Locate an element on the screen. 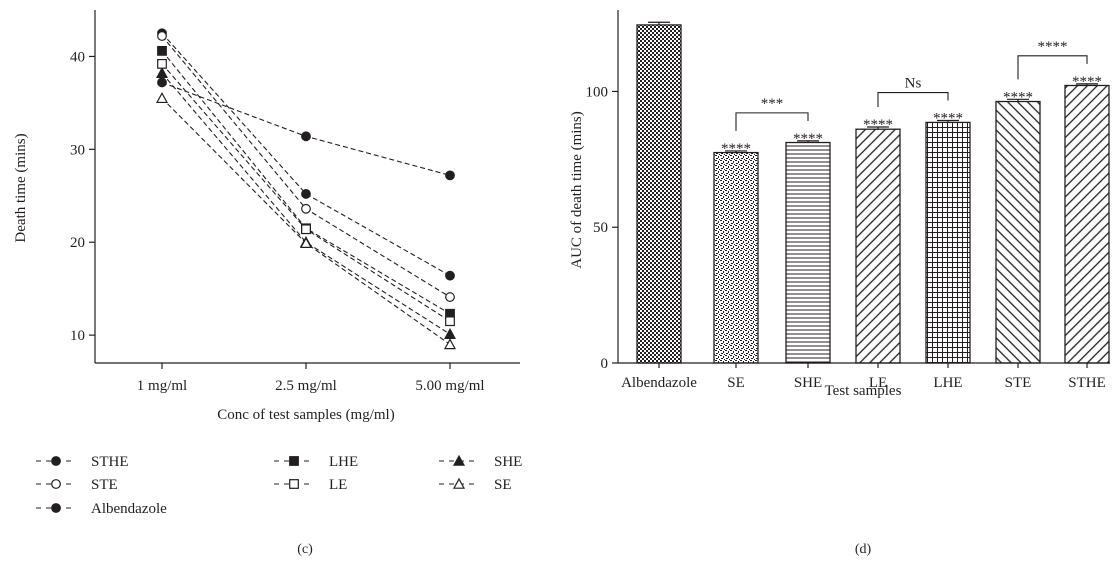 Image resolution: width=1114 pixels, height=563 pixels. comparison-bracket: *** is located at coordinates (772, 113).